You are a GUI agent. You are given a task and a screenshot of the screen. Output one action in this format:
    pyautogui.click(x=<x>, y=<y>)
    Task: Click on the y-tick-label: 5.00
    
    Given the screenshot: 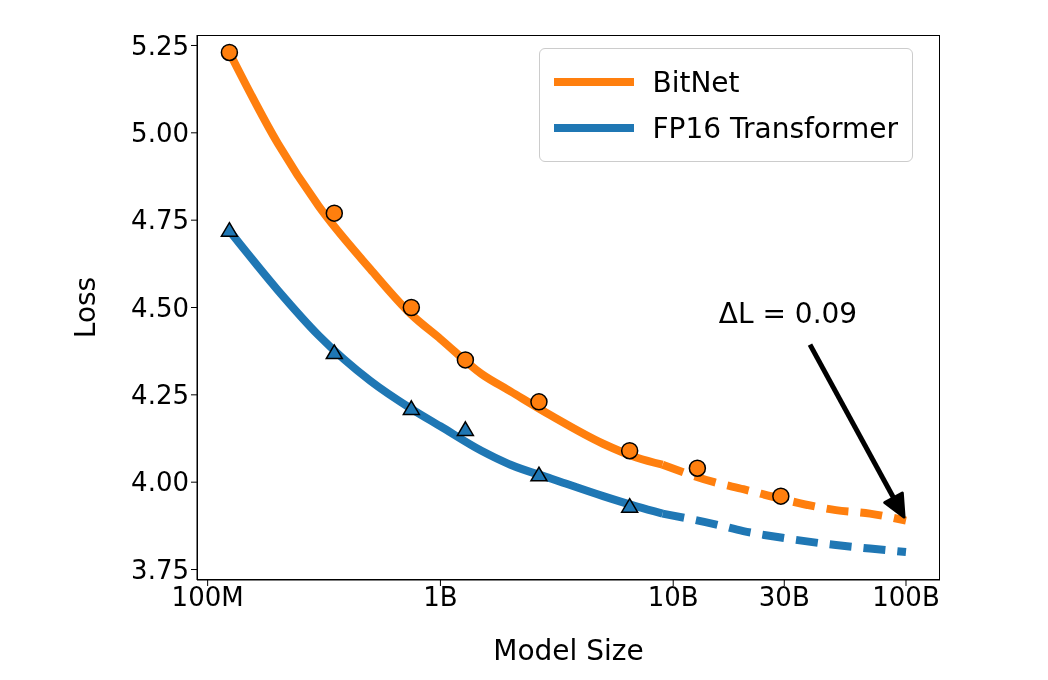 What is the action you would take?
    pyautogui.click(x=160, y=133)
    